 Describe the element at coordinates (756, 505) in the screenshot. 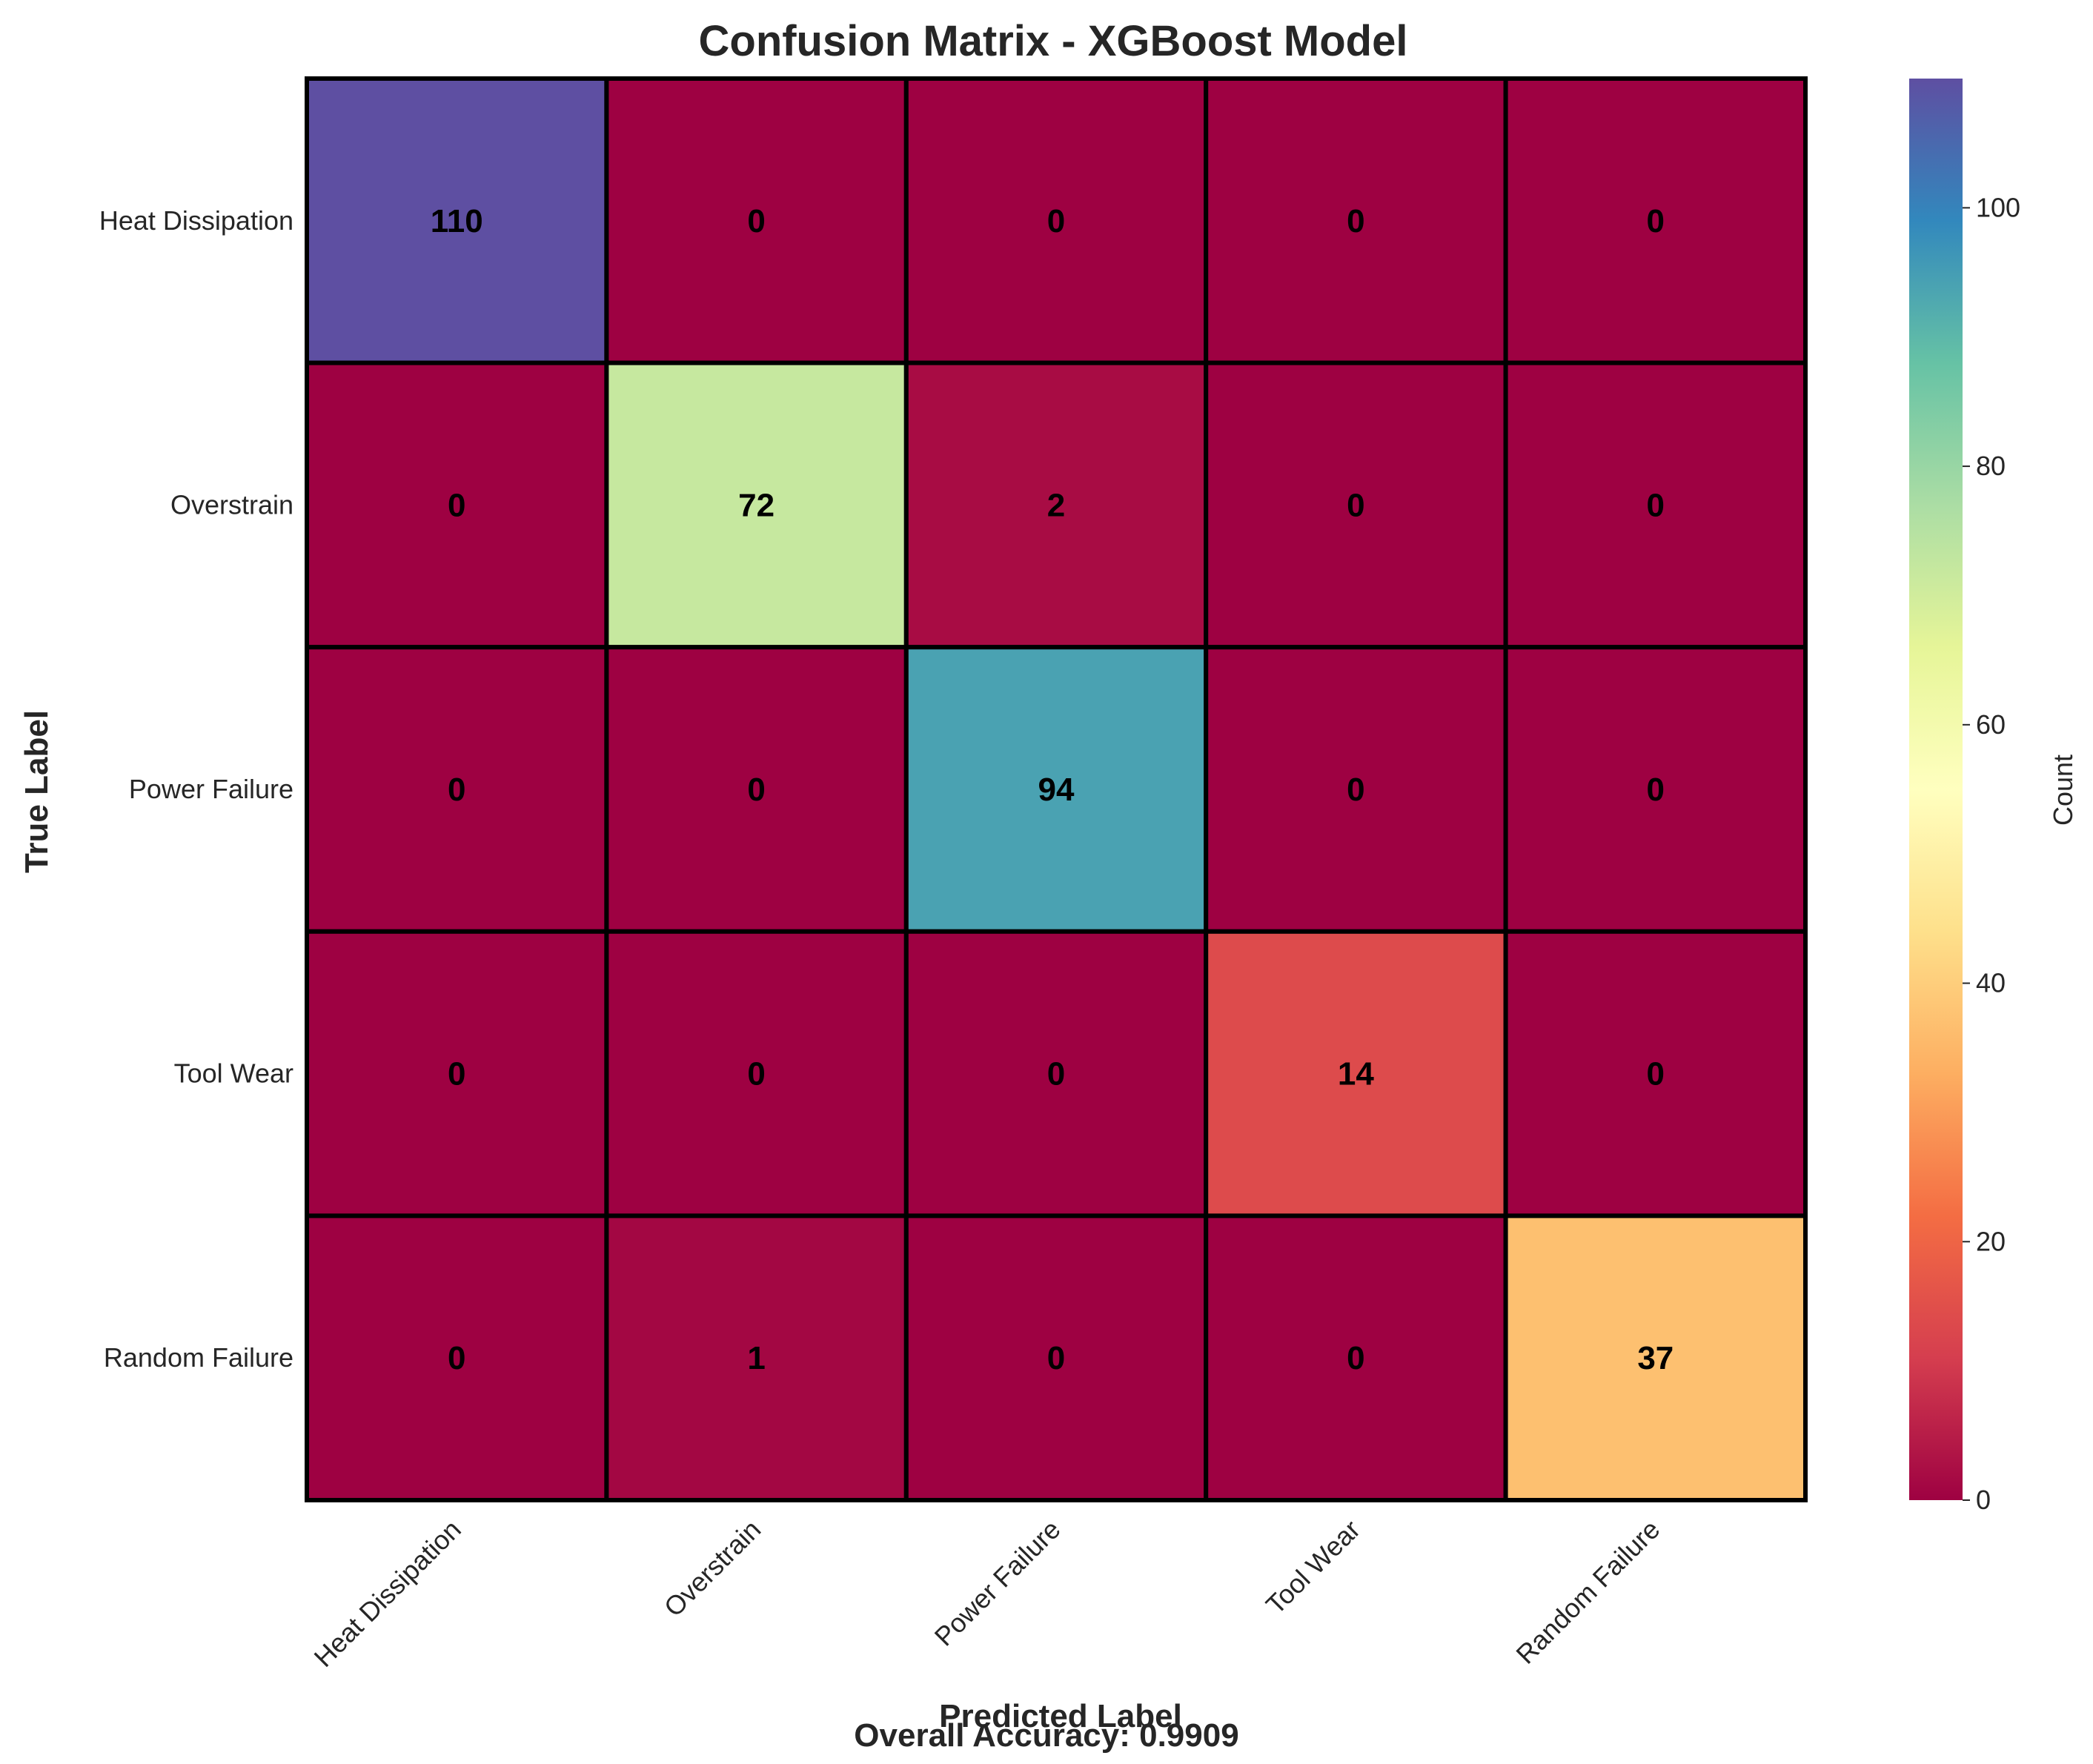

I see `cell-value-label: 72` at that location.